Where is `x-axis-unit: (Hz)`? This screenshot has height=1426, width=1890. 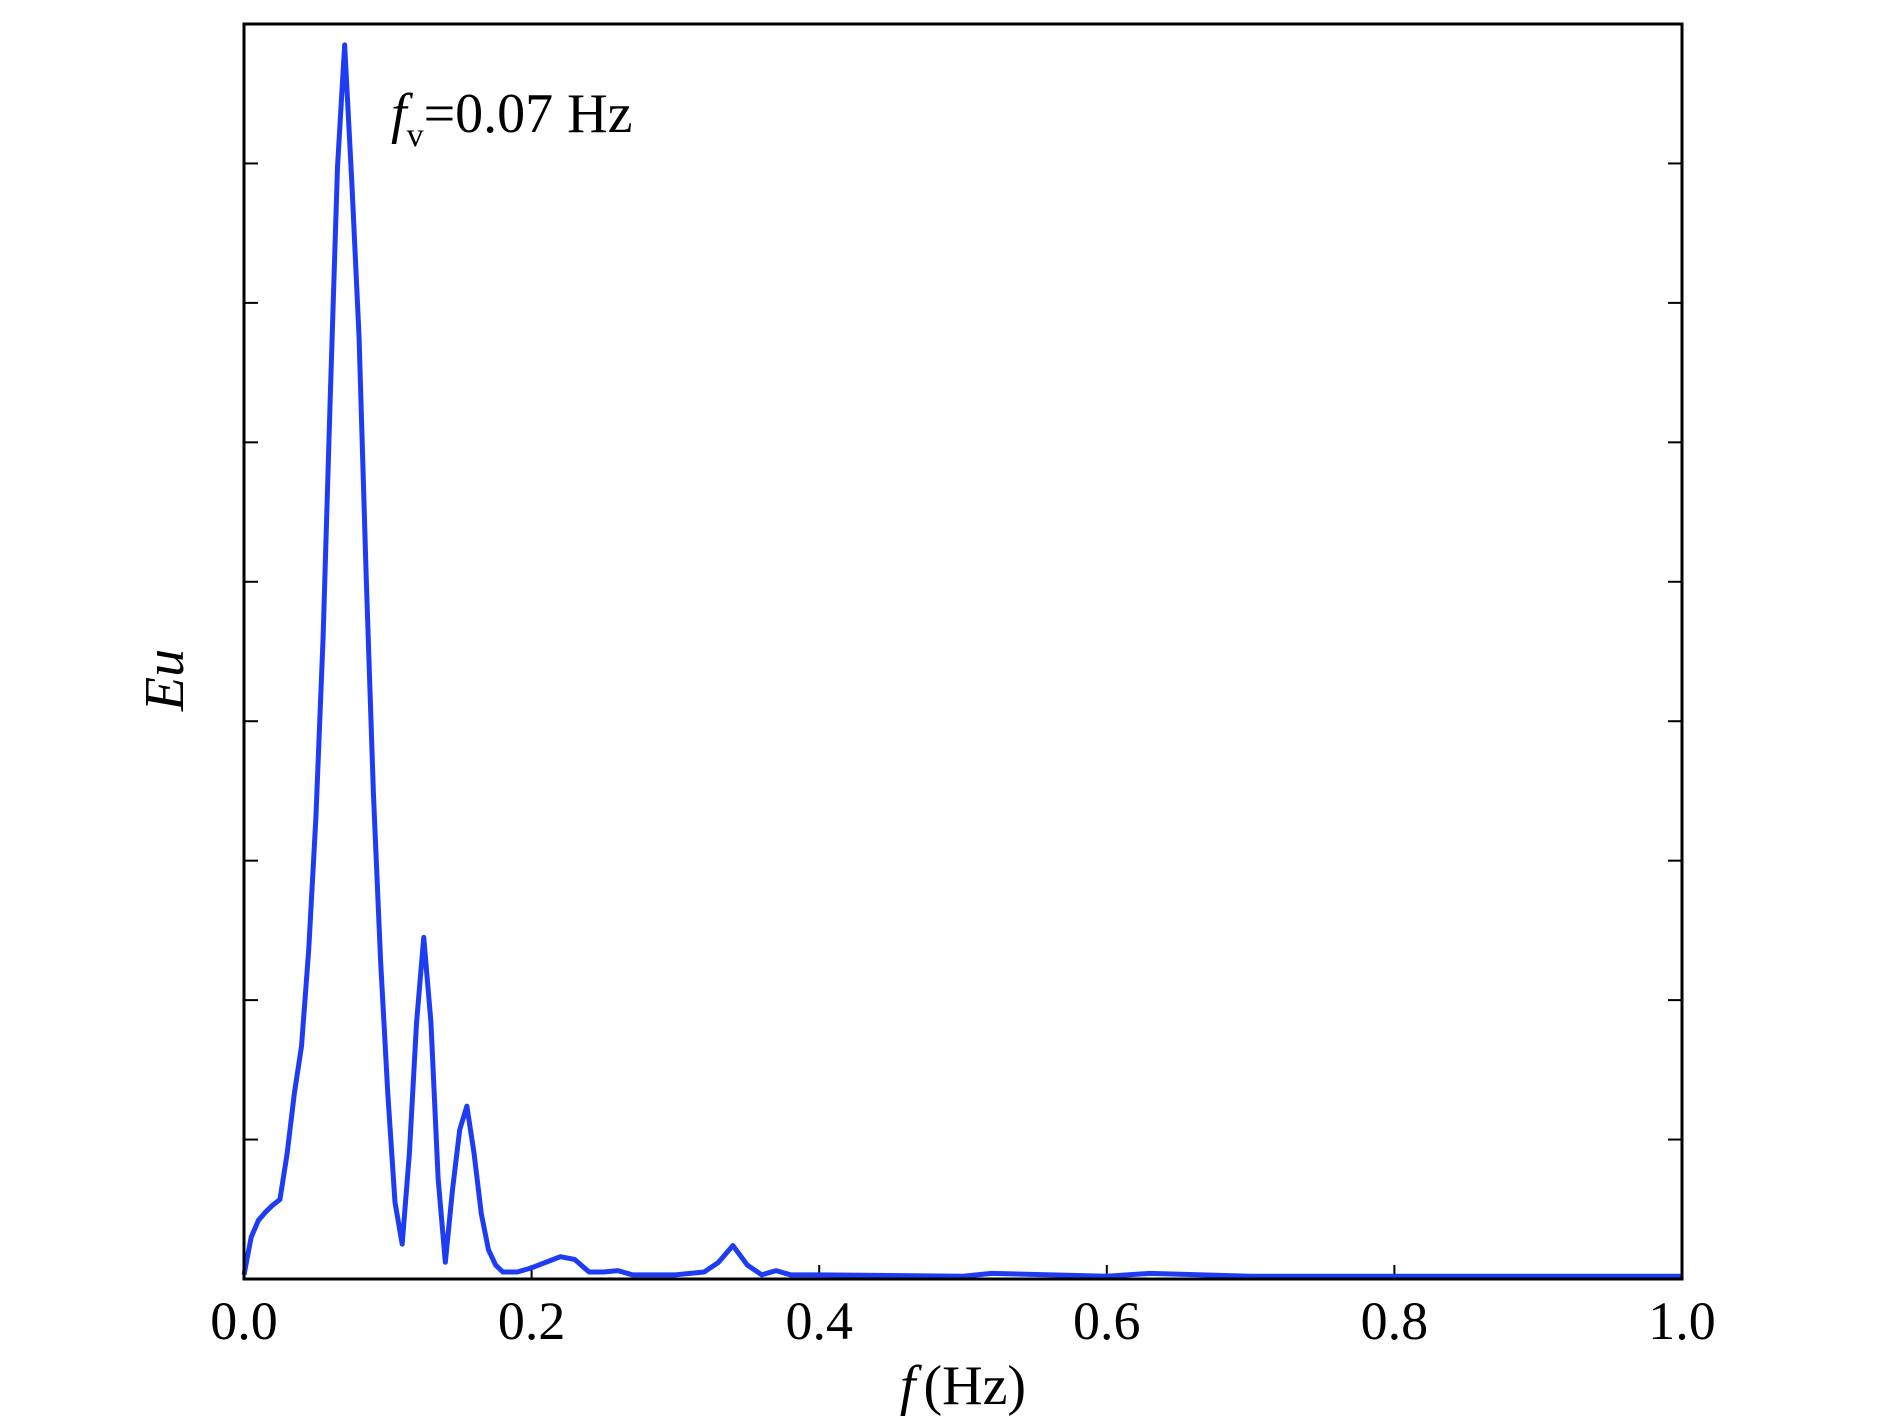
x-axis-unit: (Hz) is located at coordinates (974, 1386).